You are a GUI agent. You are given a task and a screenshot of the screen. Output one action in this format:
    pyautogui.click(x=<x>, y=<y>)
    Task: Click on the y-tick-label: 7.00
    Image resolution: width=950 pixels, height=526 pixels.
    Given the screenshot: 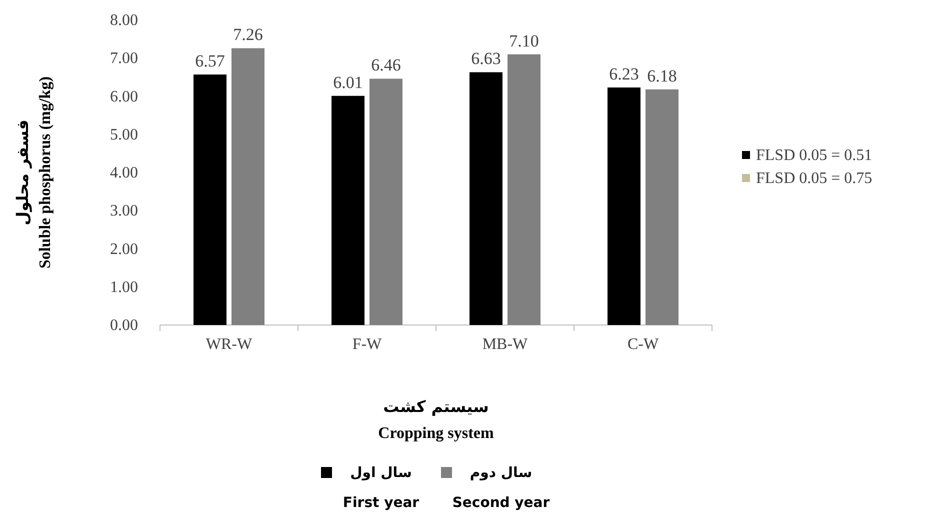 What is the action you would take?
    pyautogui.click(x=124, y=59)
    